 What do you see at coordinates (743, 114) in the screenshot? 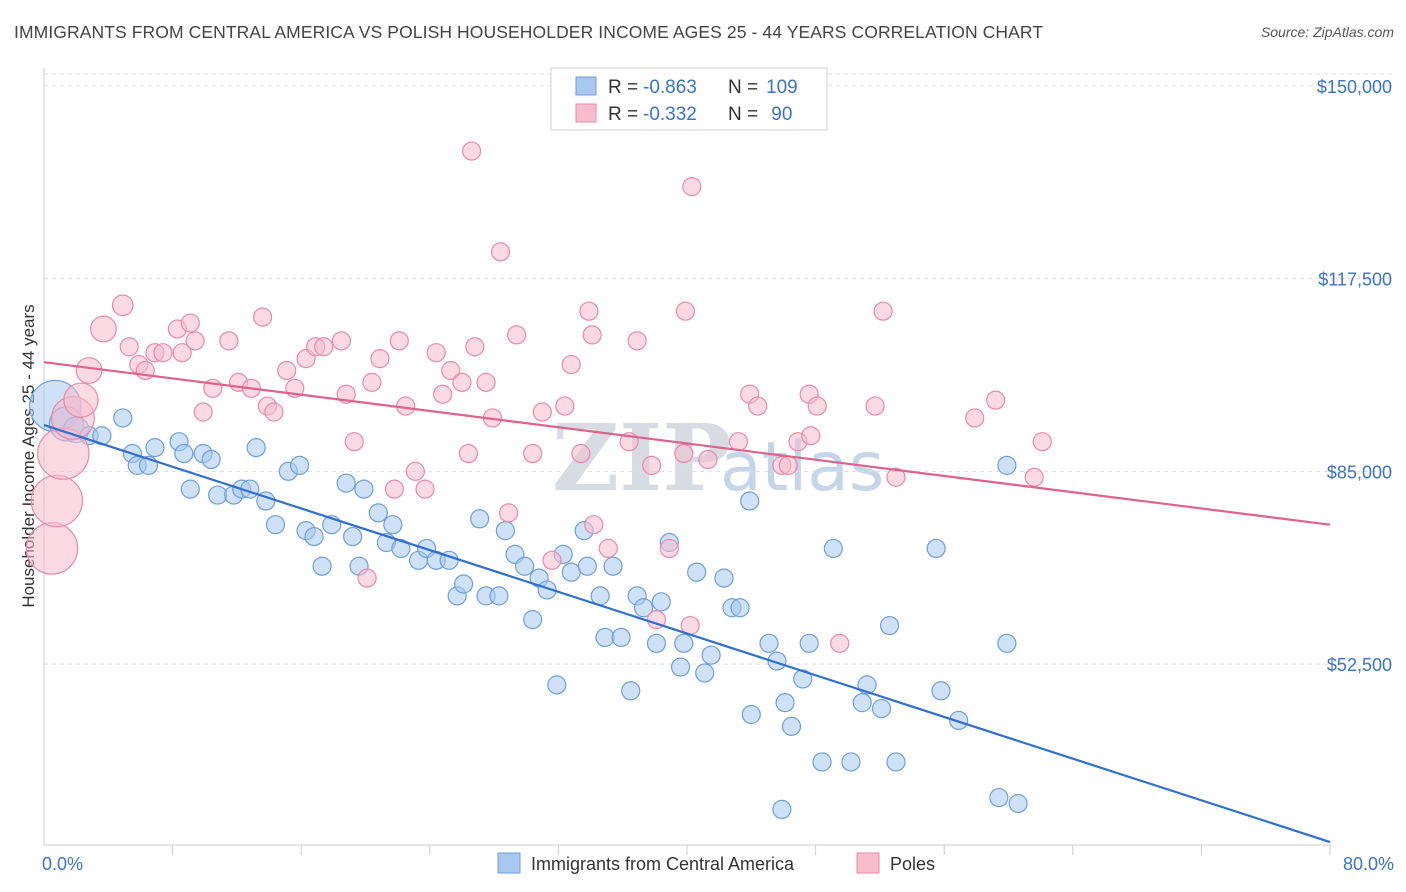
I see `legend-n-label-1: N =` at bounding box center [743, 114].